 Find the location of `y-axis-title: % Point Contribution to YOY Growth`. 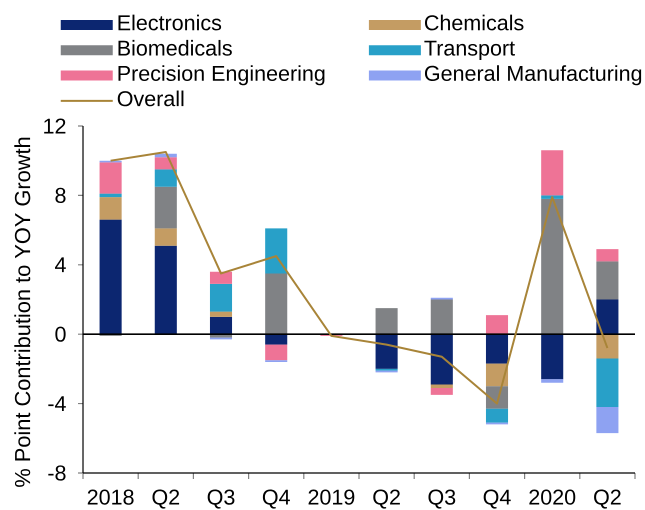

y-axis-title: % Point Contribution to YOY Growth is located at coordinates (22, 312).